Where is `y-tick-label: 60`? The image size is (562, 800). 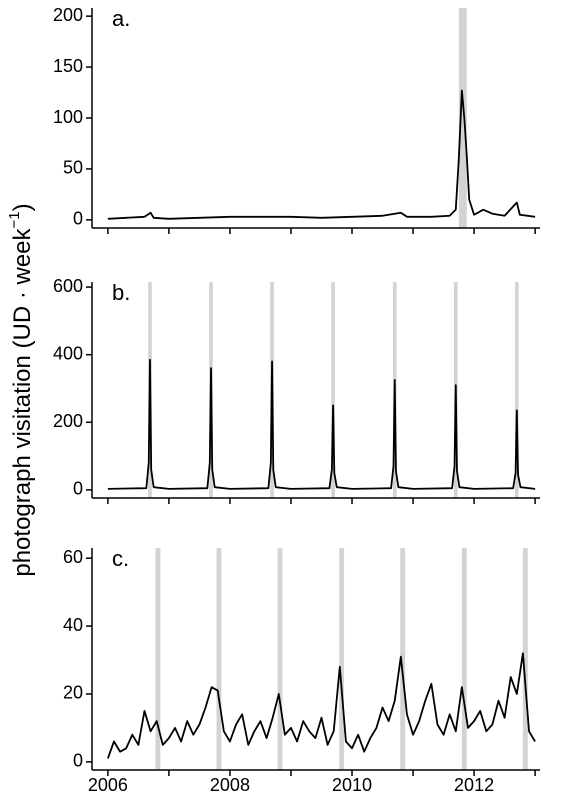 y-tick-label: 60 is located at coordinates (73, 557).